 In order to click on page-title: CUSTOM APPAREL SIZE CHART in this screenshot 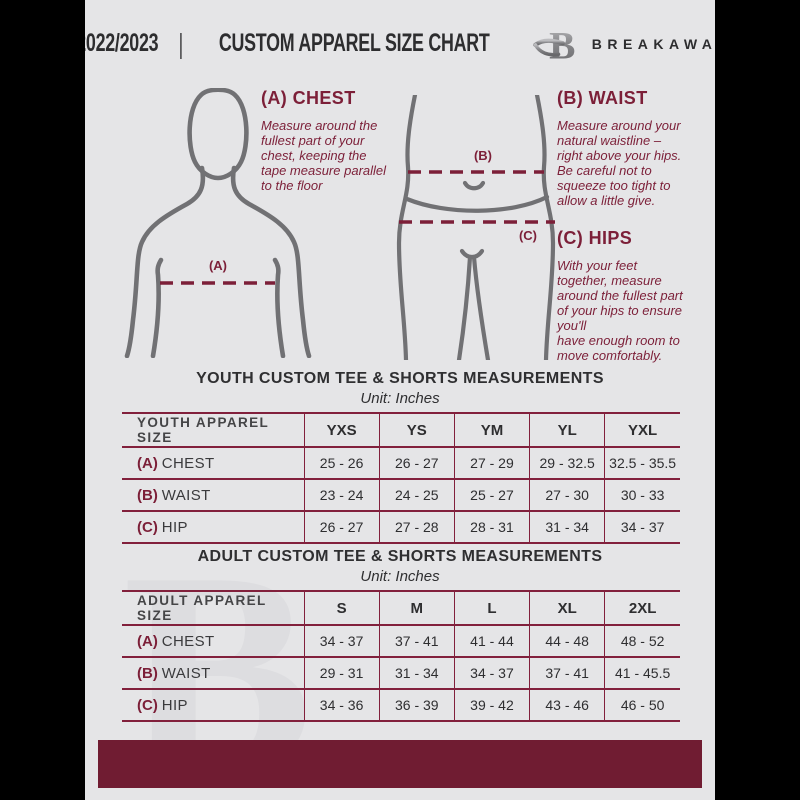, I will do `click(354, 43)`.